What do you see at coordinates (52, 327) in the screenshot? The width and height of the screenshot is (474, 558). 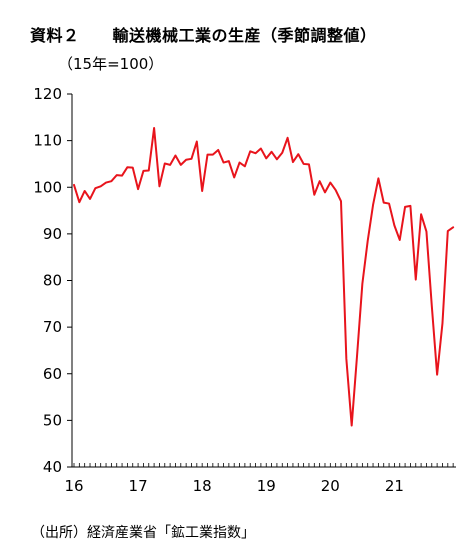 I see `y-tick-label: 70` at bounding box center [52, 327].